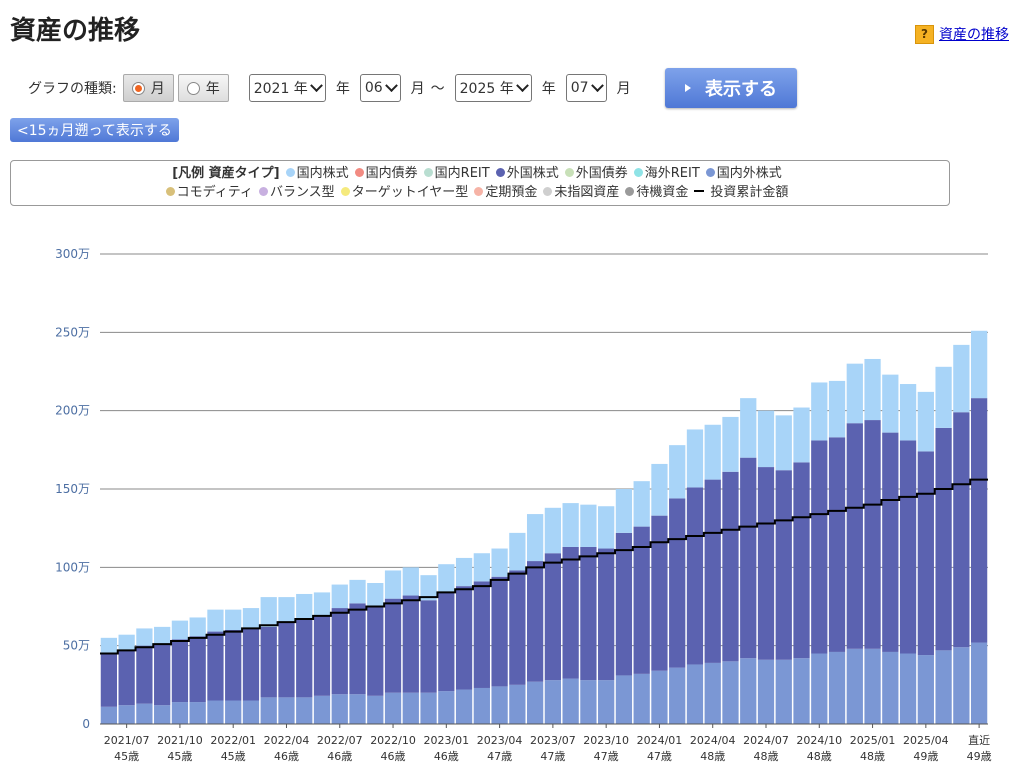 This screenshot has width=1009, height=771. I want to click on show-button: 表示する, so click(731, 88).